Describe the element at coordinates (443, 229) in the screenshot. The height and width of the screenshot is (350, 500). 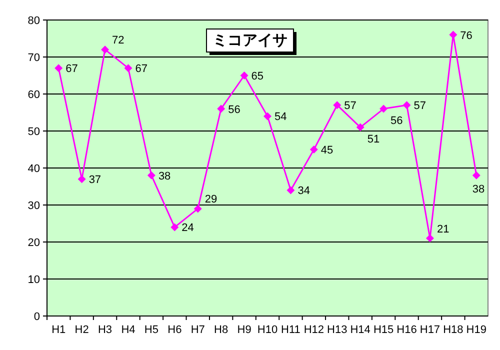
I see `data-label: 21` at that location.